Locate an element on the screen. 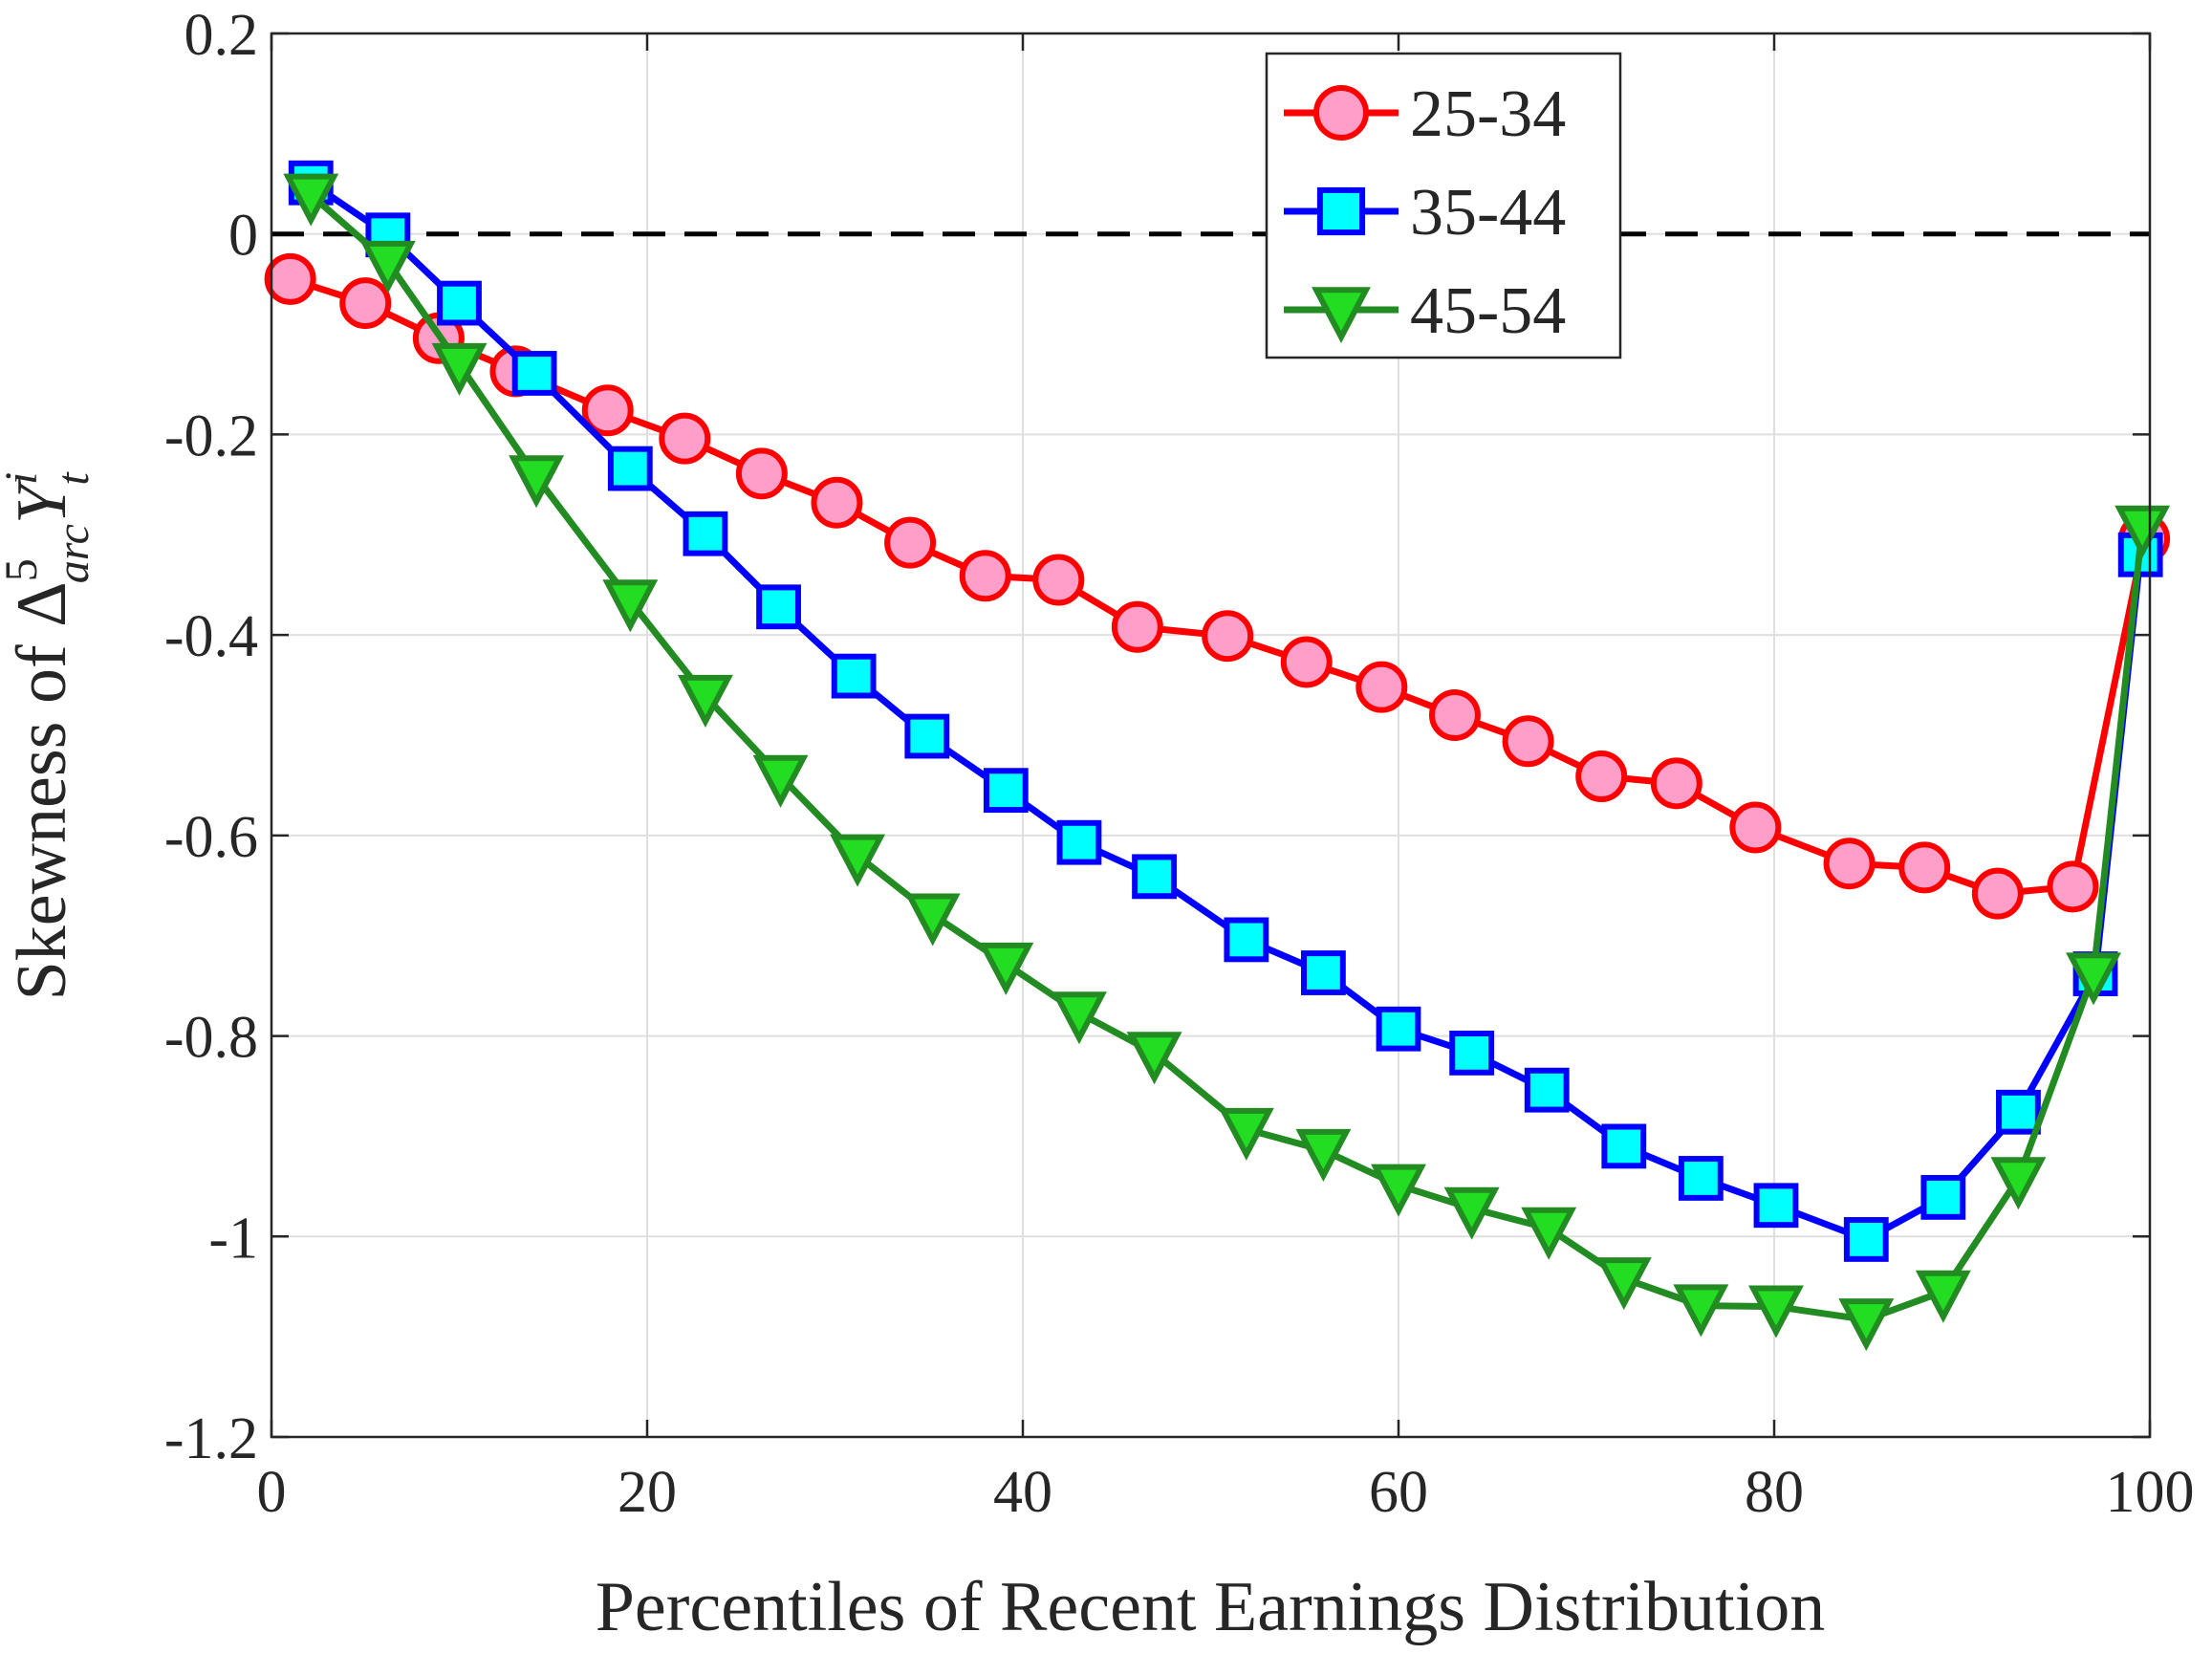 The width and height of the screenshot is (2212, 1654). y-label-var-sub: t is located at coordinates (73, 478).